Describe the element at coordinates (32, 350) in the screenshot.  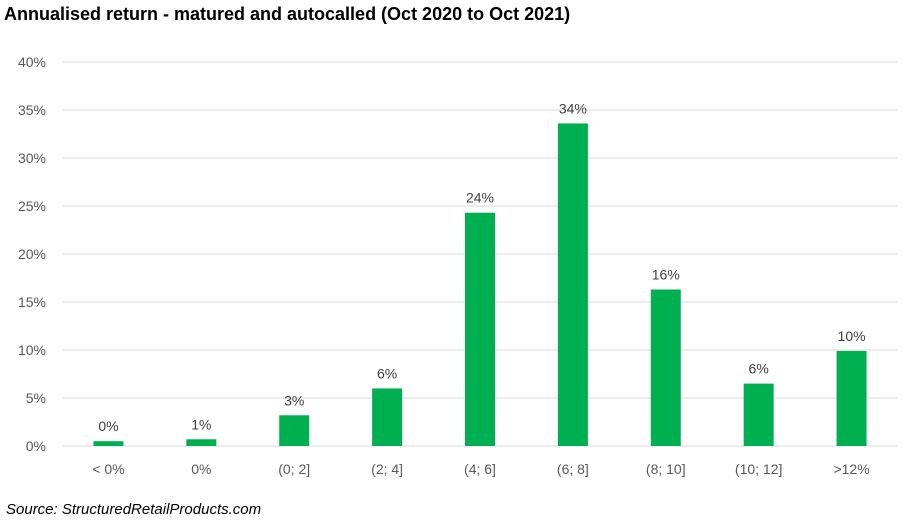
I see `y-tick-label: 10%` at that location.